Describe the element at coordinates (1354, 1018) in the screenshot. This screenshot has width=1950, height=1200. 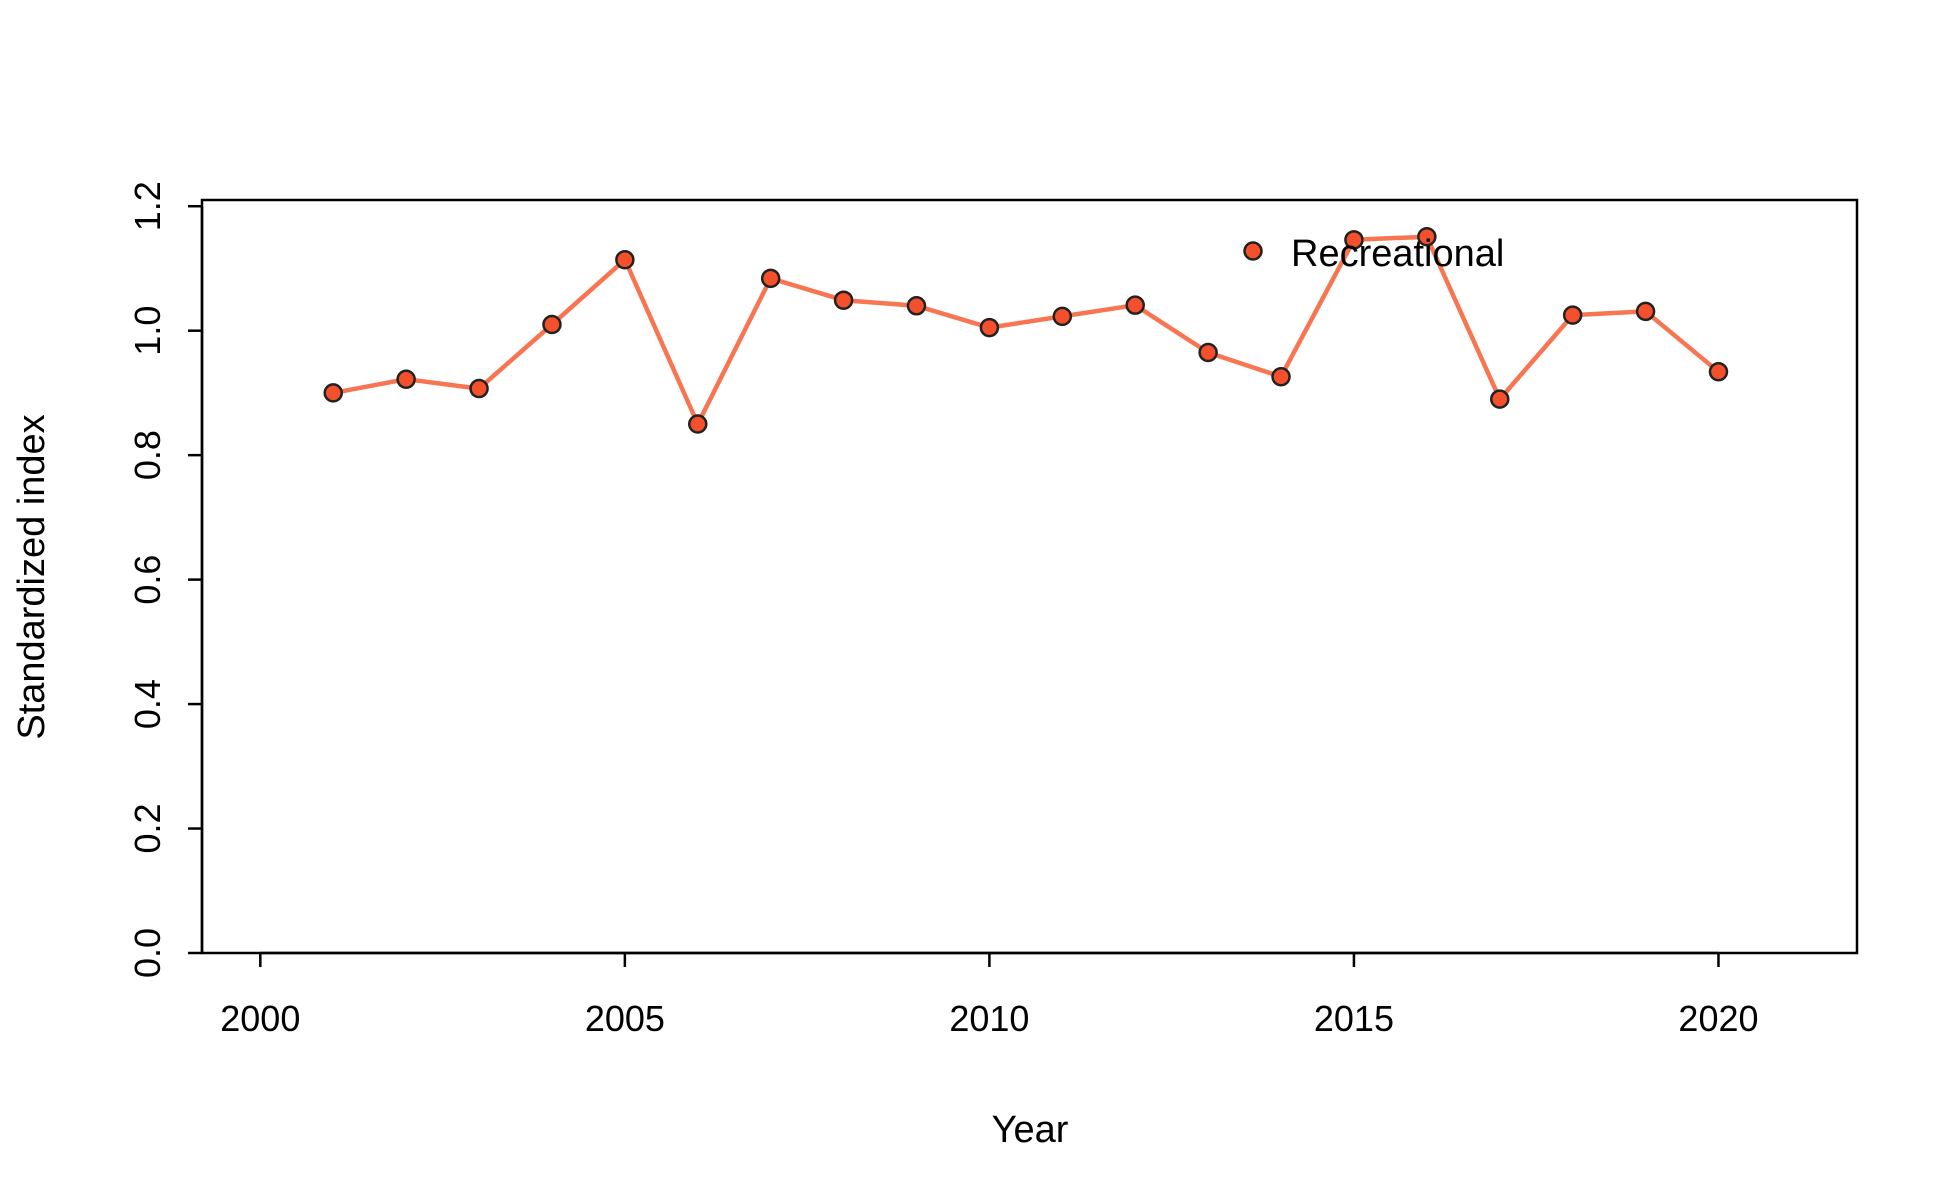
I see `x-tick-label: 2015` at that location.